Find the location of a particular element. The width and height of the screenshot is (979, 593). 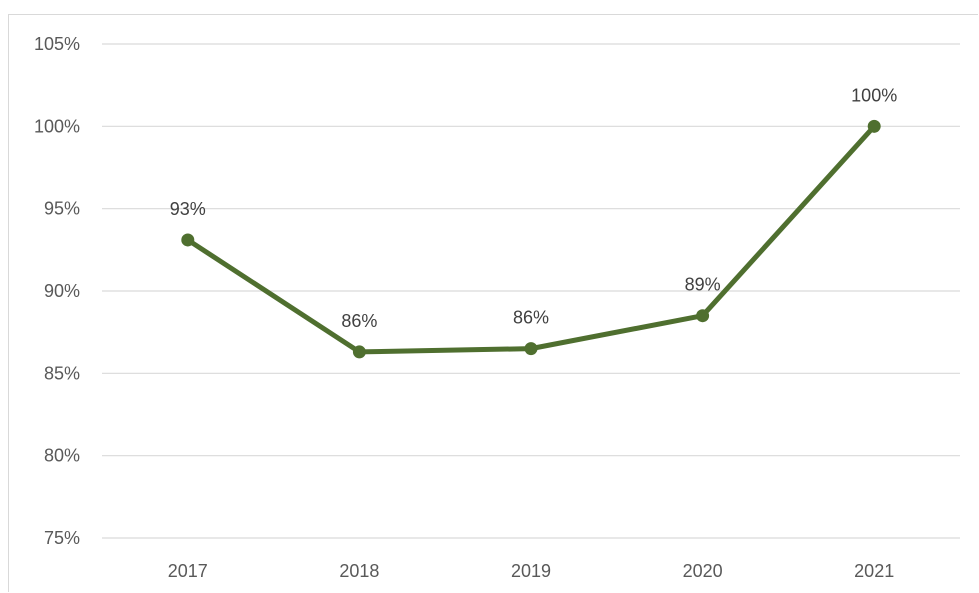

data-point-2018 is located at coordinates (359, 352).